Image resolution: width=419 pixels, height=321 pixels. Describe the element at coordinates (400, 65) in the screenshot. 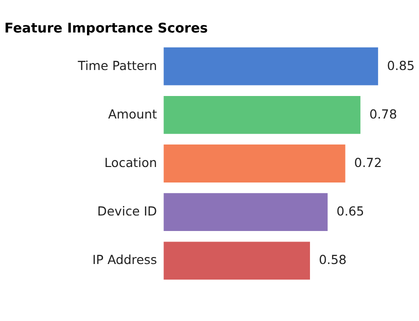

I see `data-label: 0.85` at that location.